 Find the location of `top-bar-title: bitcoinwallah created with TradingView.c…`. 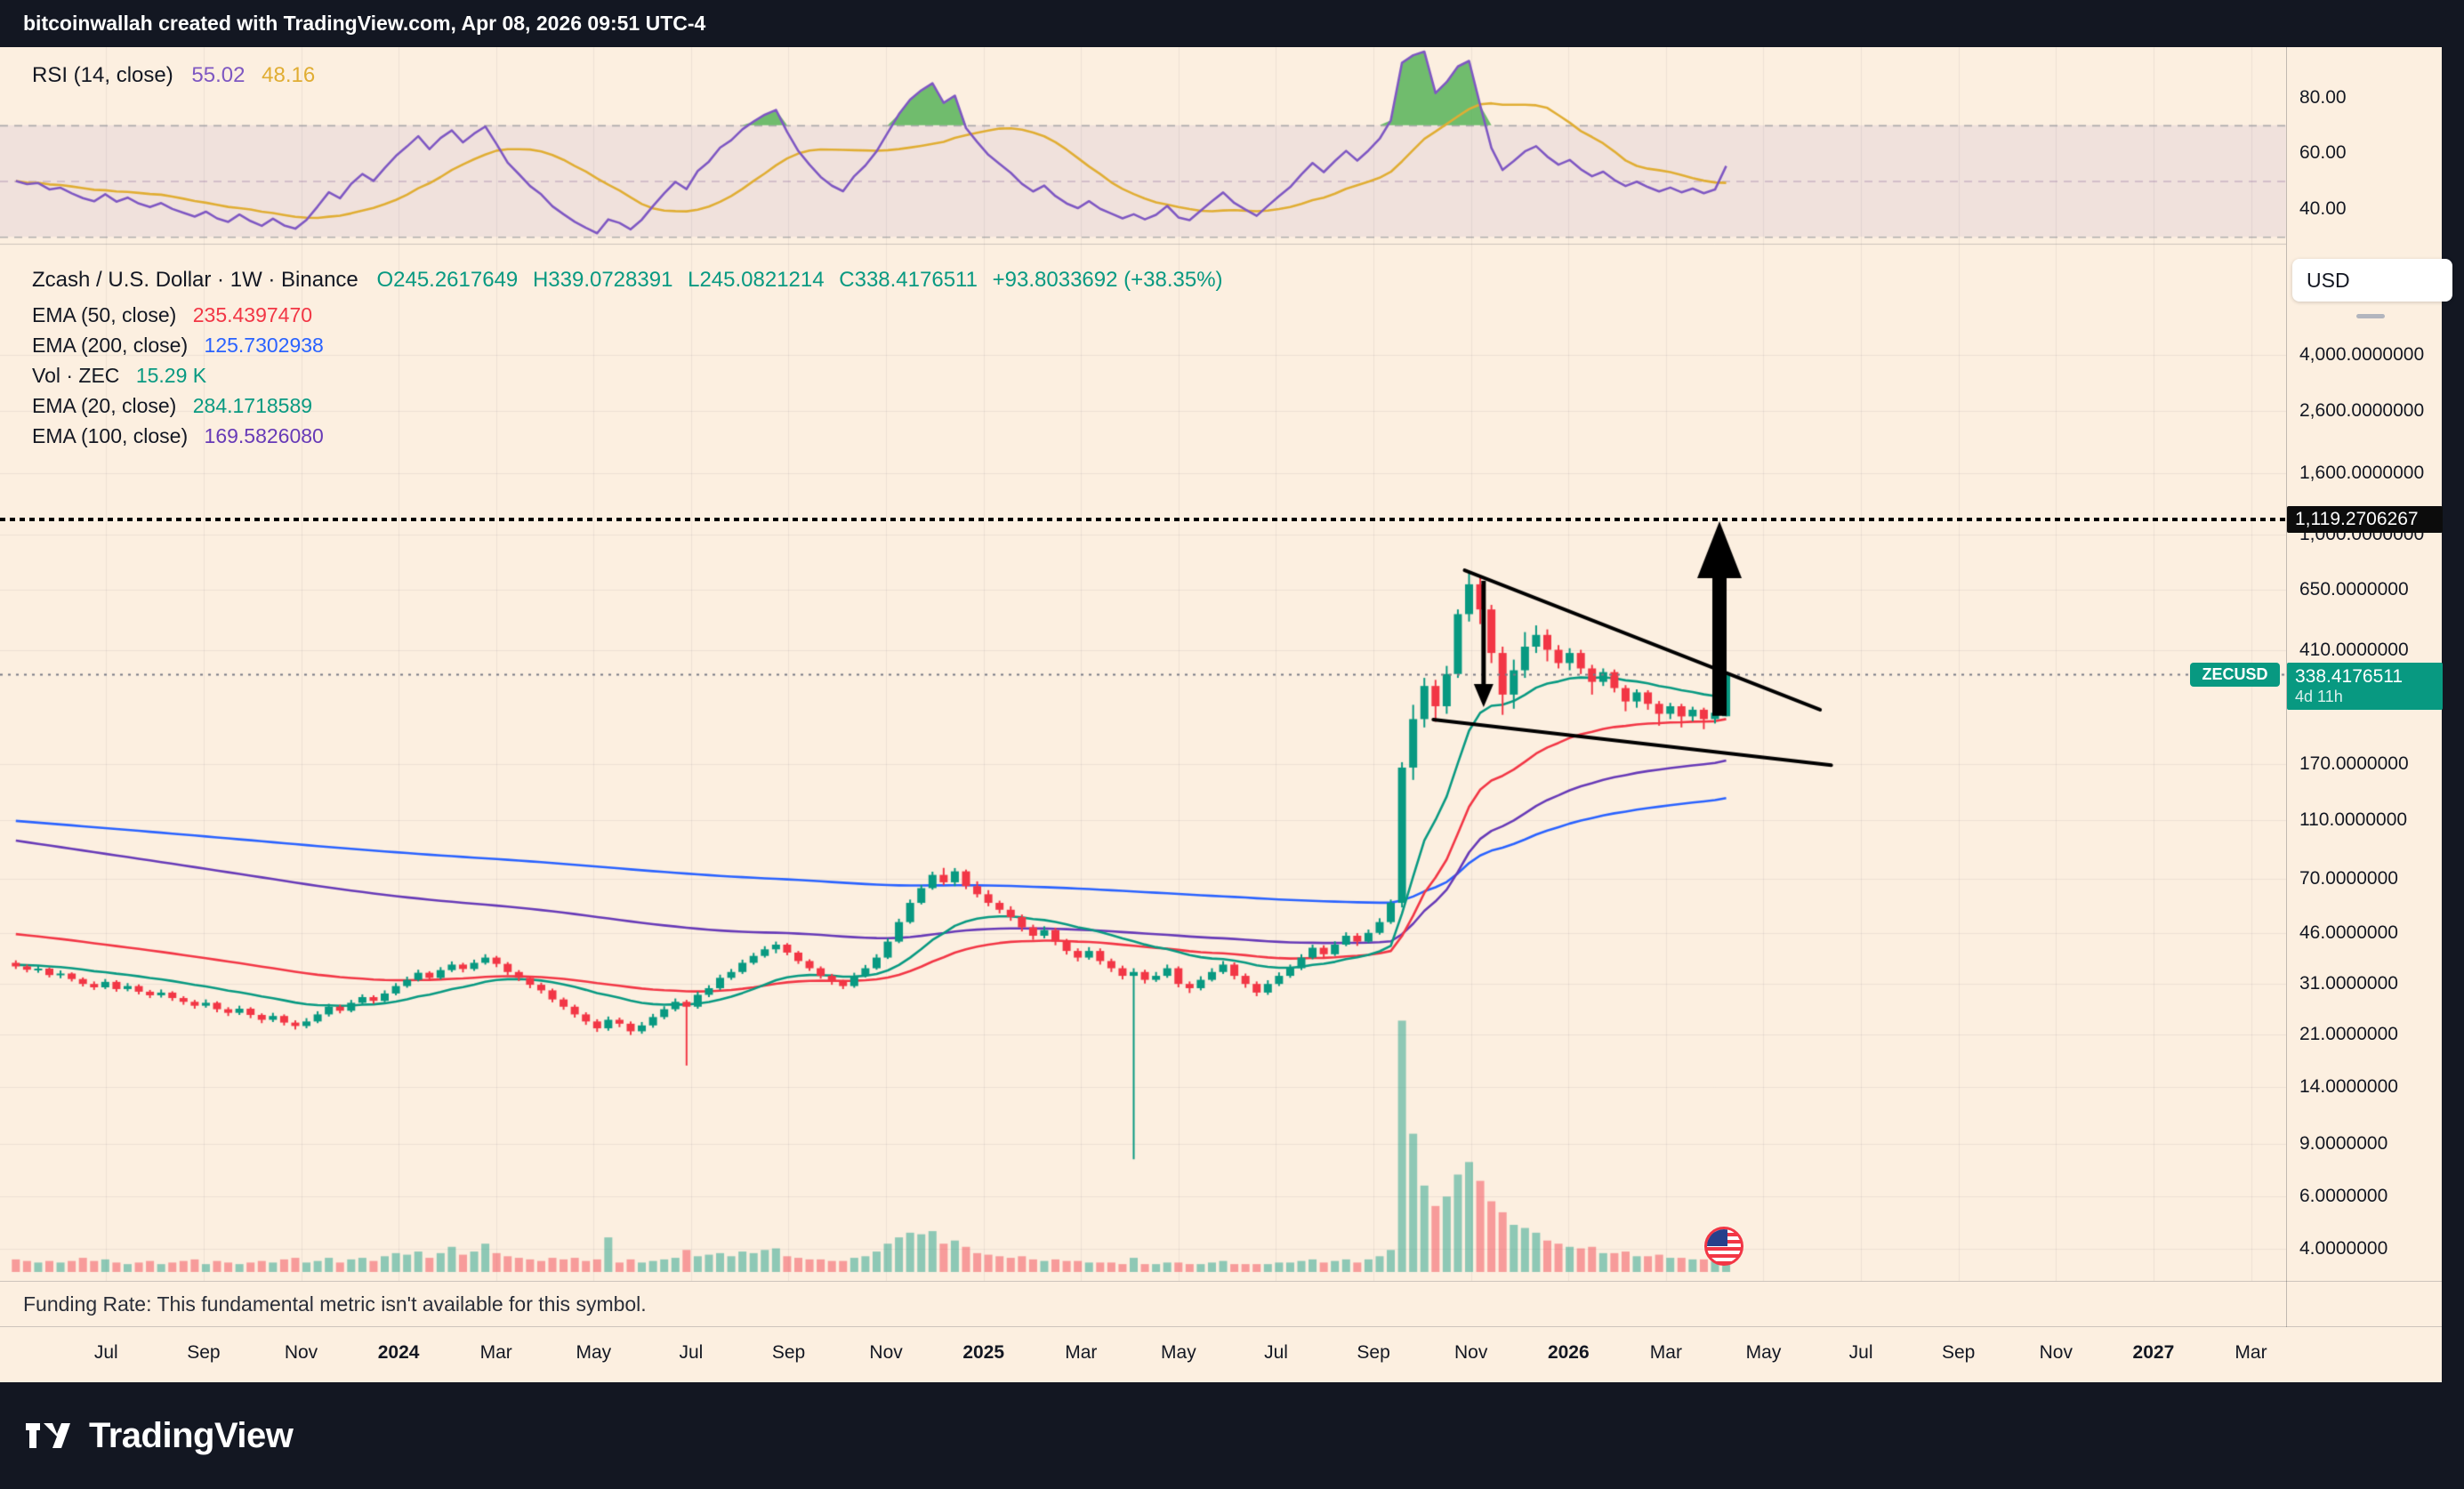

top-bar-title: bitcoinwallah created with TradingView.c… is located at coordinates (364, 23).